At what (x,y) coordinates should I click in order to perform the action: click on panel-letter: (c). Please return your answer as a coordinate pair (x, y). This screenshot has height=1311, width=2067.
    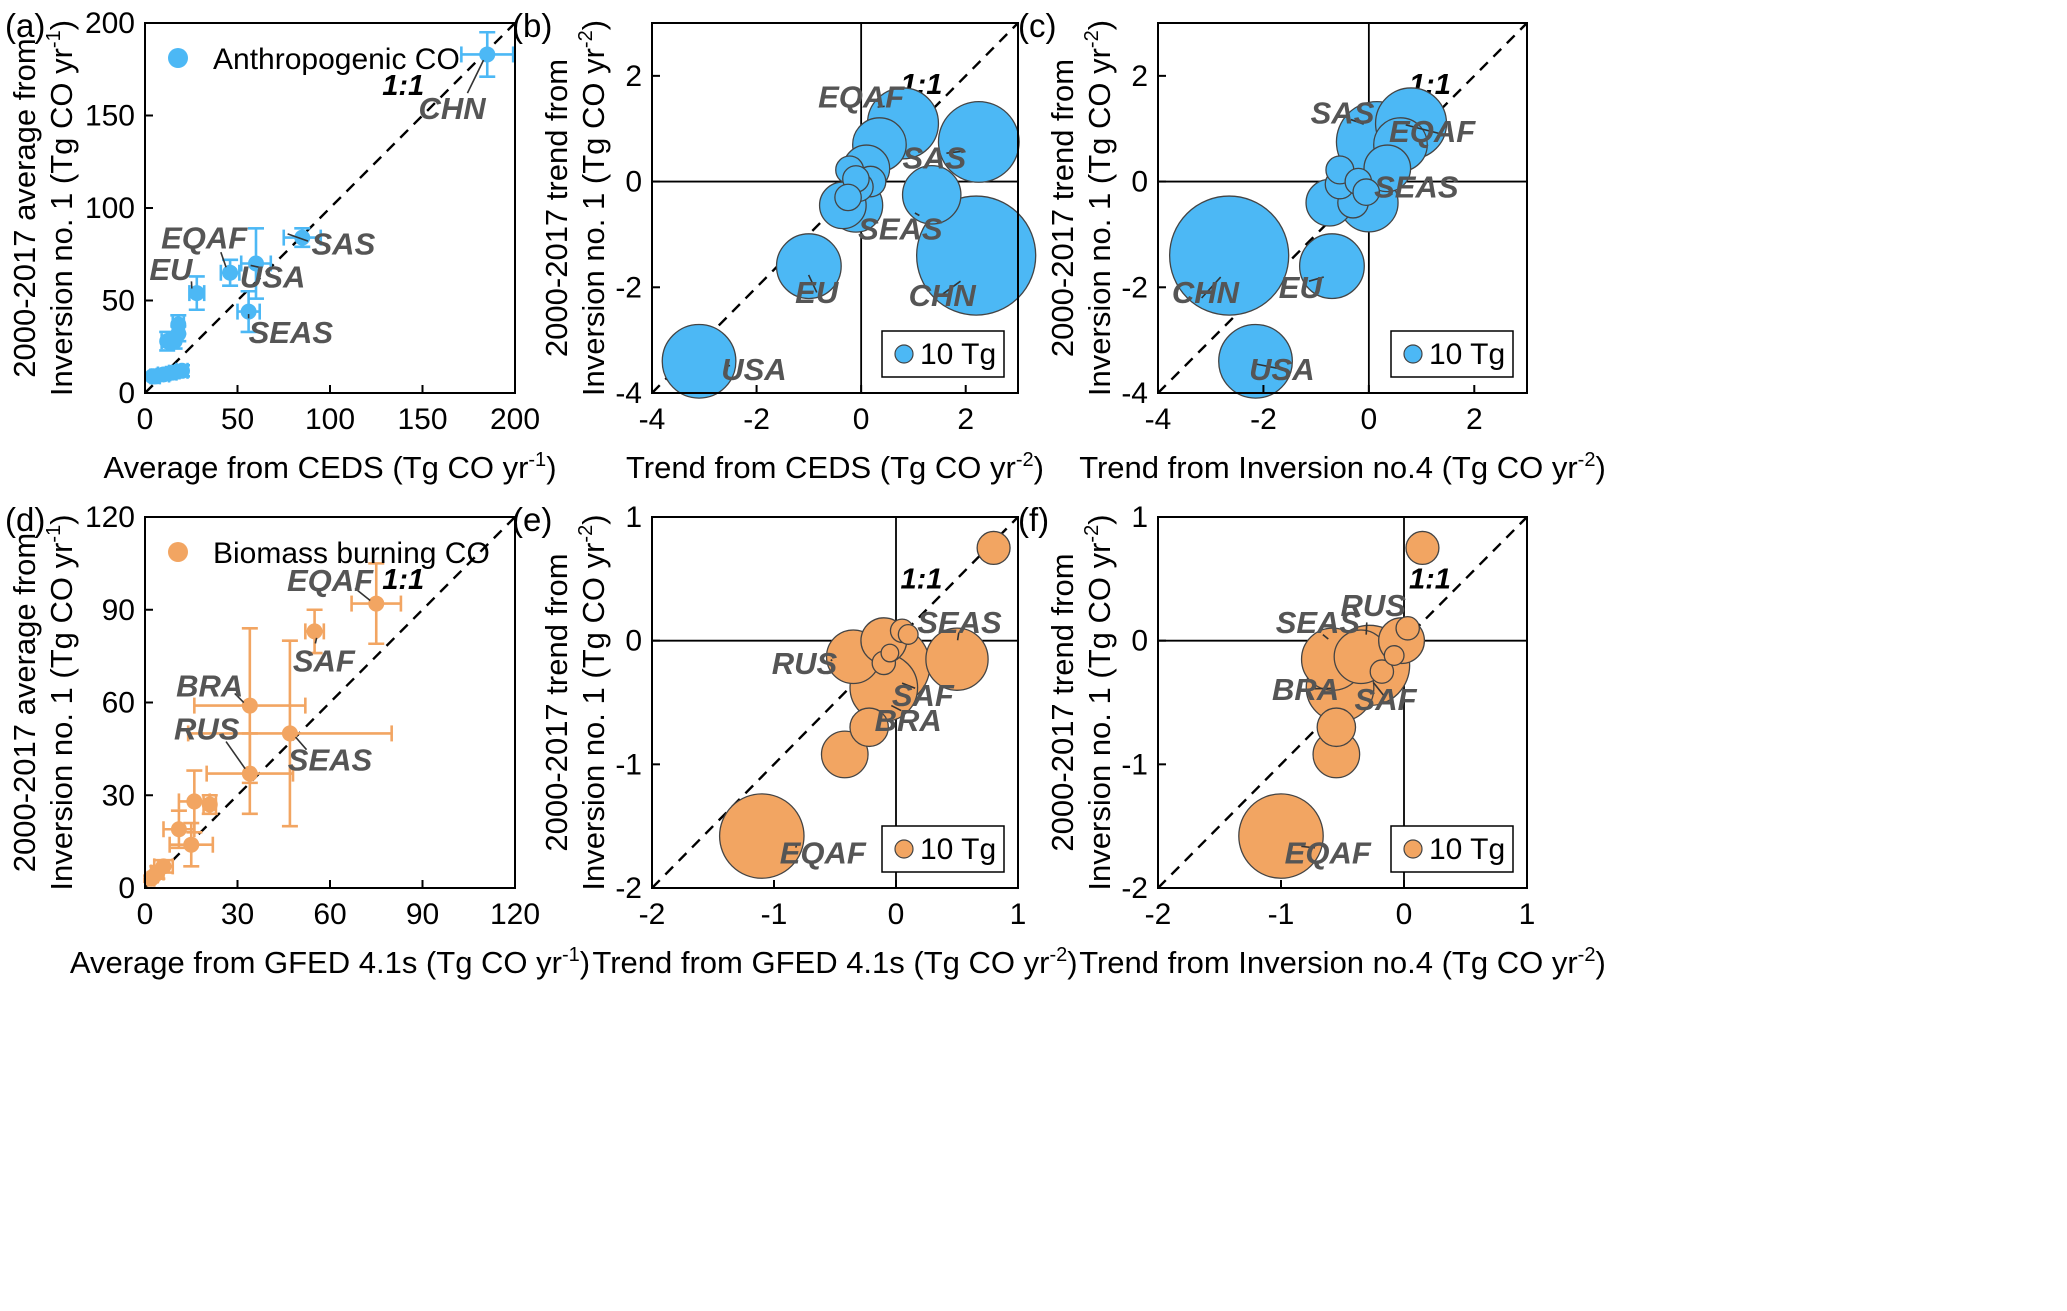
    Looking at the image, I should click on (1037, 25).